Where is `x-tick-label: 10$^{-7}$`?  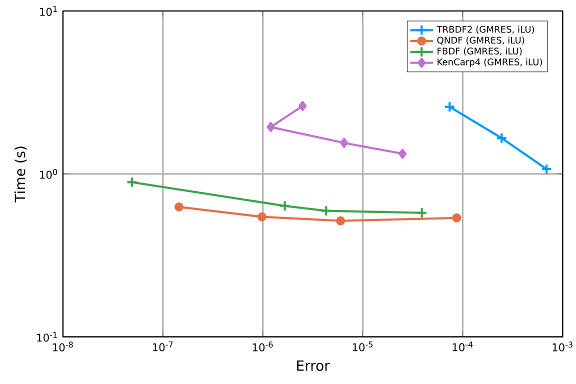
x-tick-label: 10$^{-7}$ is located at coordinates (162, 347).